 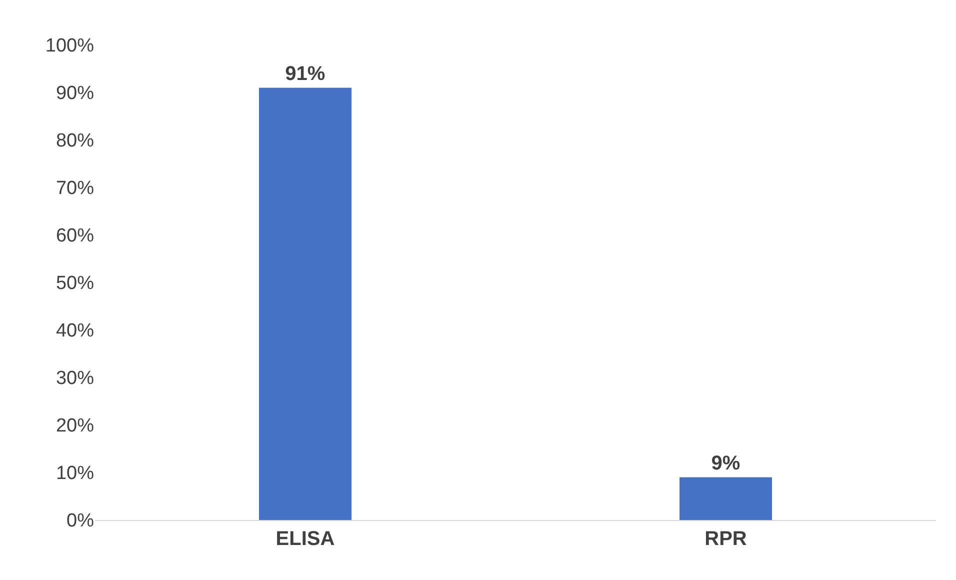 I want to click on y-tick-label: 10%, so click(x=75, y=473).